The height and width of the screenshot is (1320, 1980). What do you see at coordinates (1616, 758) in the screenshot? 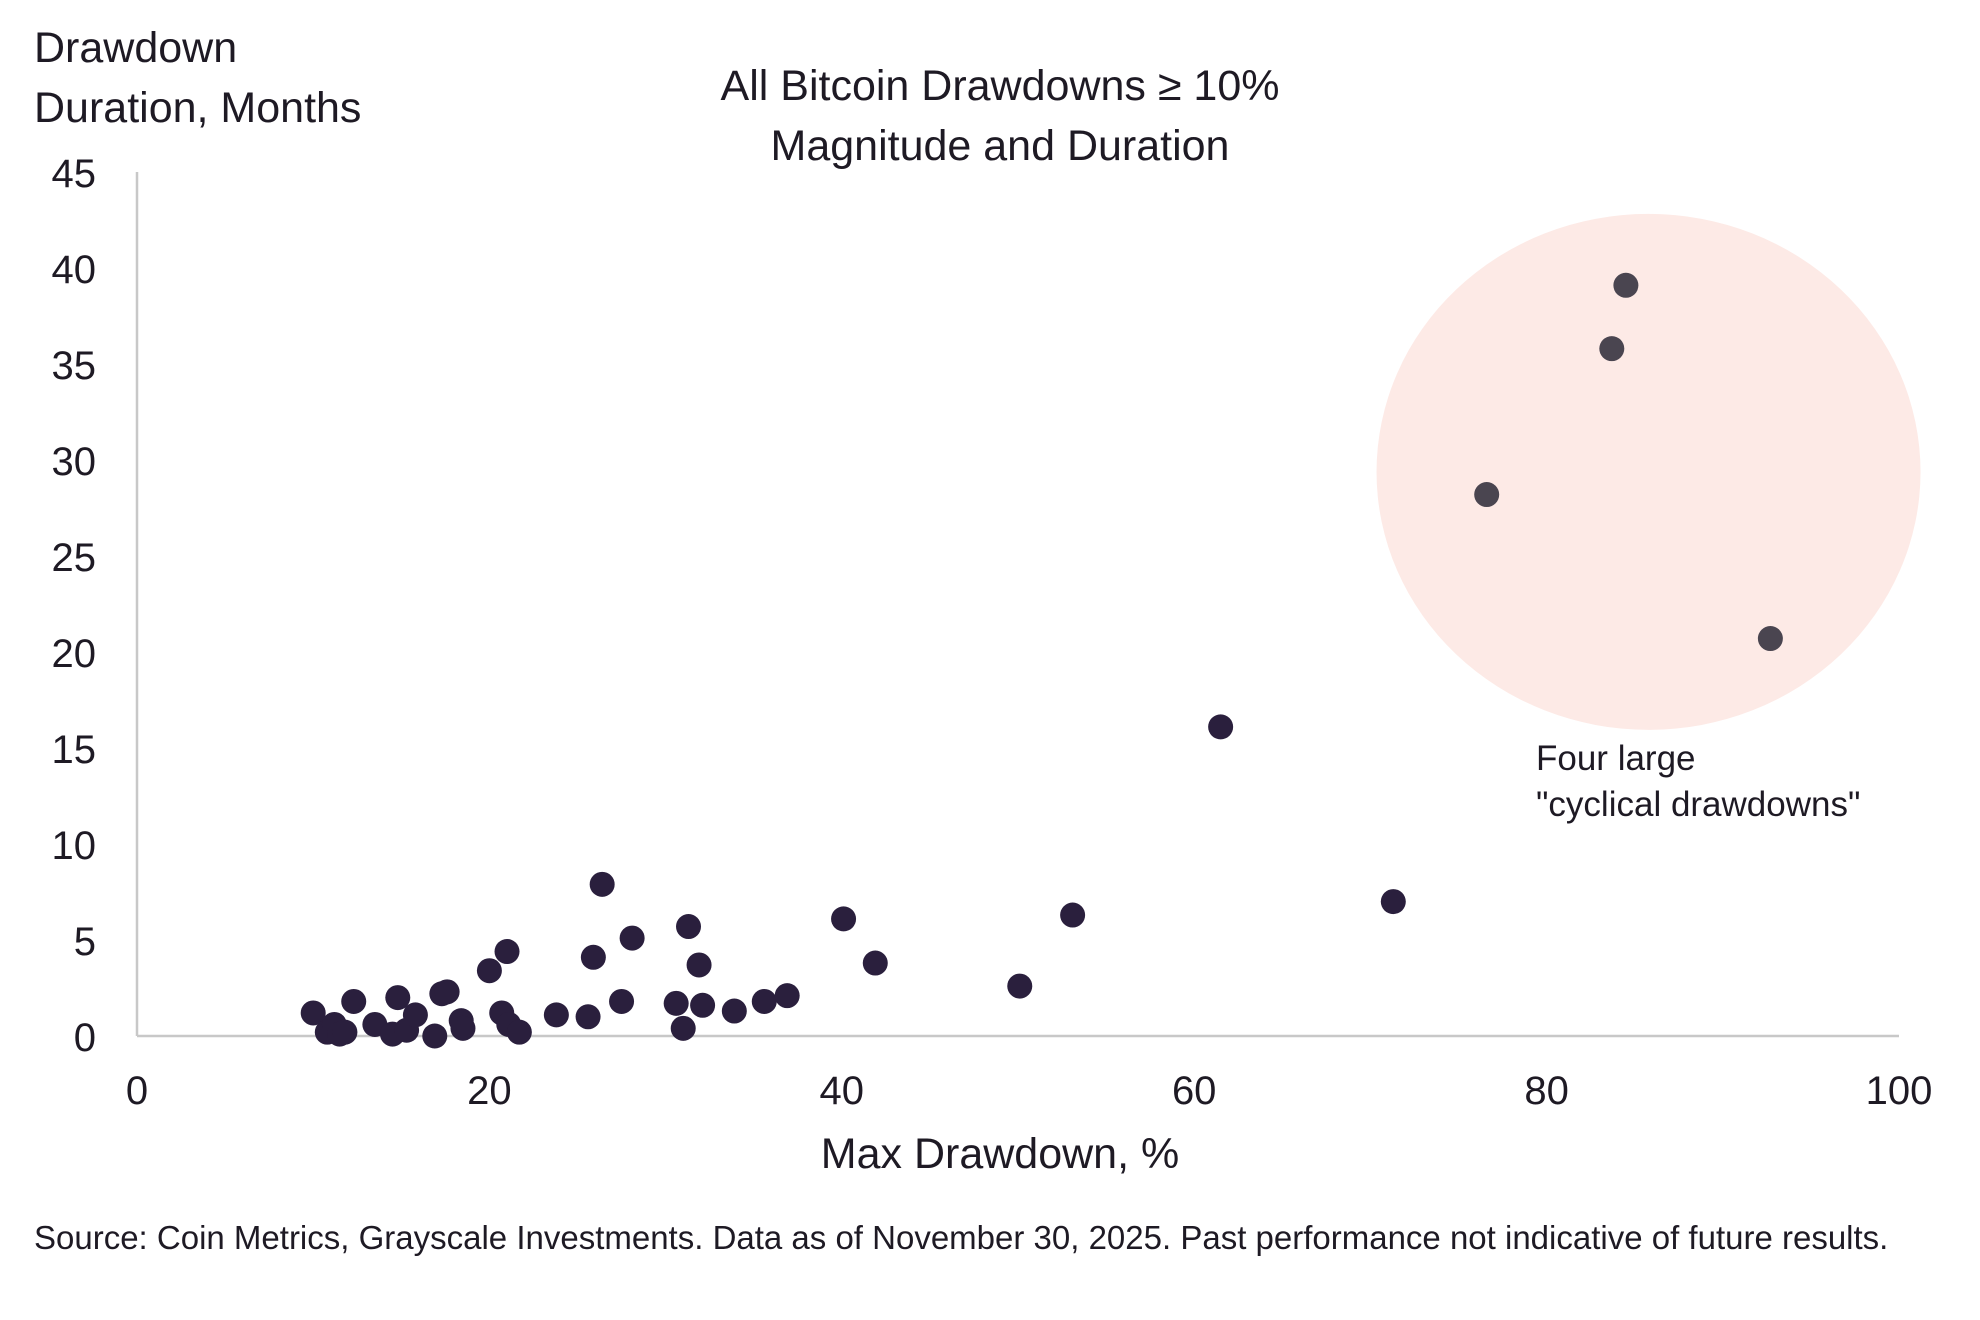
I see `annotation-line-1: Four large` at bounding box center [1616, 758].